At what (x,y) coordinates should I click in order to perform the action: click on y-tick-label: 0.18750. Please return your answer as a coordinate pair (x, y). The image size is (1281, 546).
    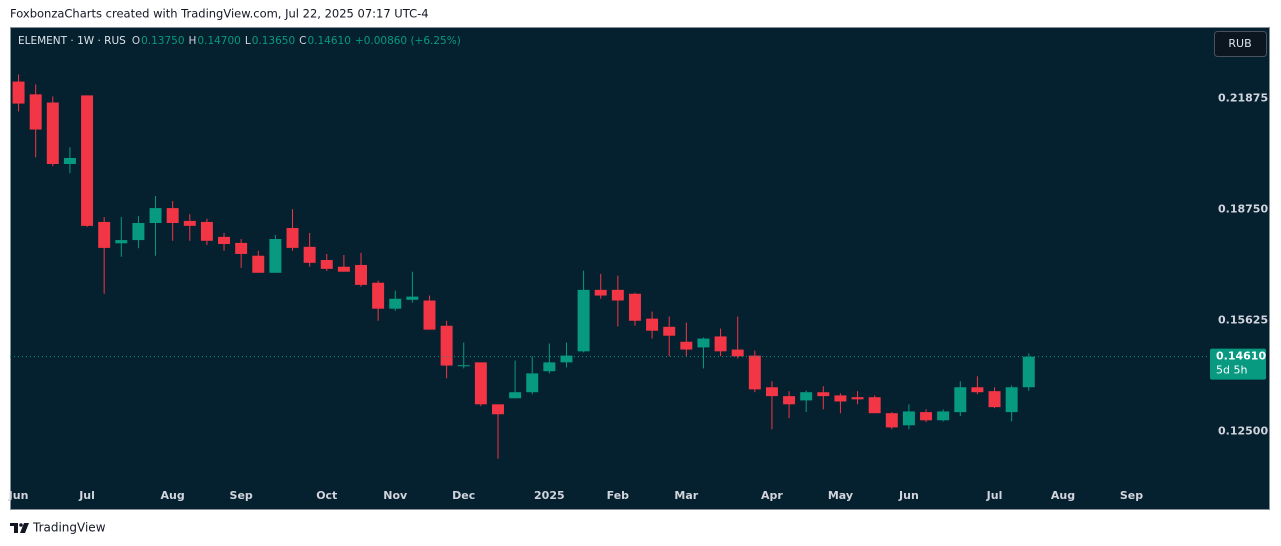
    Looking at the image, I should click on (1243, 209).